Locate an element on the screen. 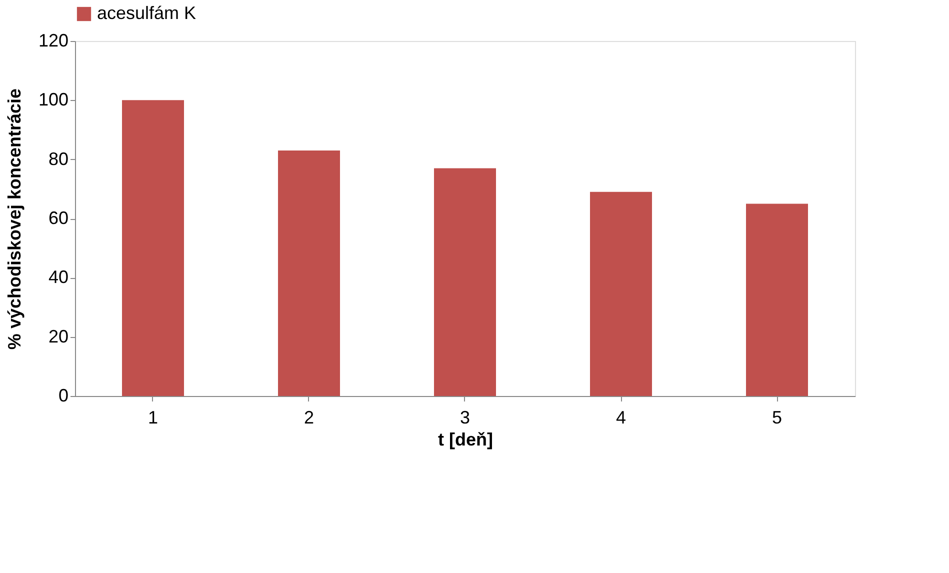 The image size is (949, 573). y-tick-label: 80 is located at coordinates (58, 158).